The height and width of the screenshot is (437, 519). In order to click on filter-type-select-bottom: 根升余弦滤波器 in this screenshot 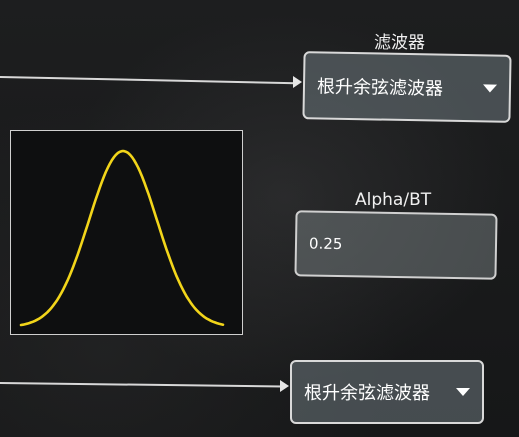, I will do `click(387, 392)`.